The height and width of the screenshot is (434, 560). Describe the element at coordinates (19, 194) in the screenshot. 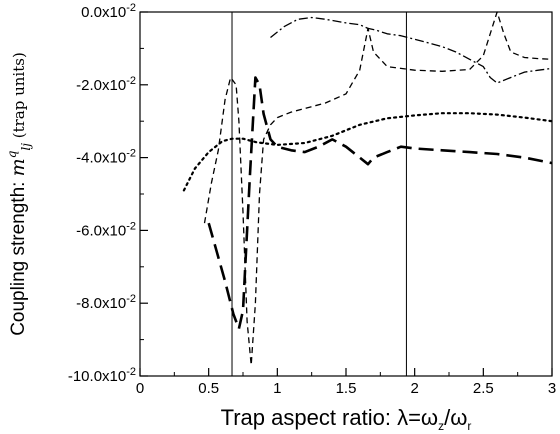

I see `y-axis-title: Coupling strength: mqlj (trap units)` at that location.